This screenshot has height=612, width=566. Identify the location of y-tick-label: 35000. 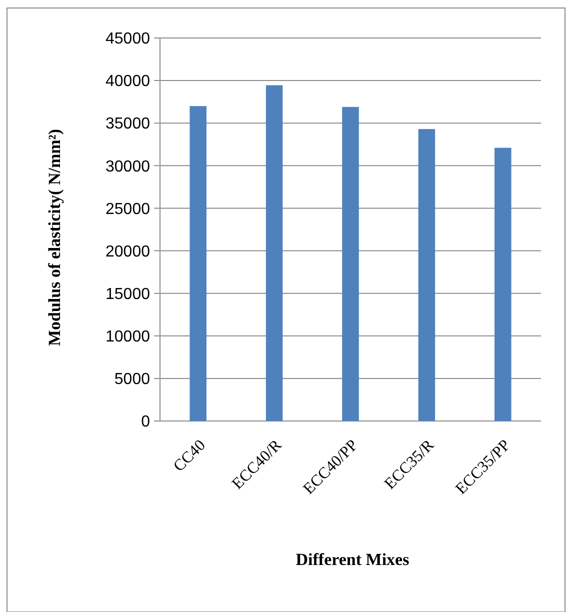
(128, 124).